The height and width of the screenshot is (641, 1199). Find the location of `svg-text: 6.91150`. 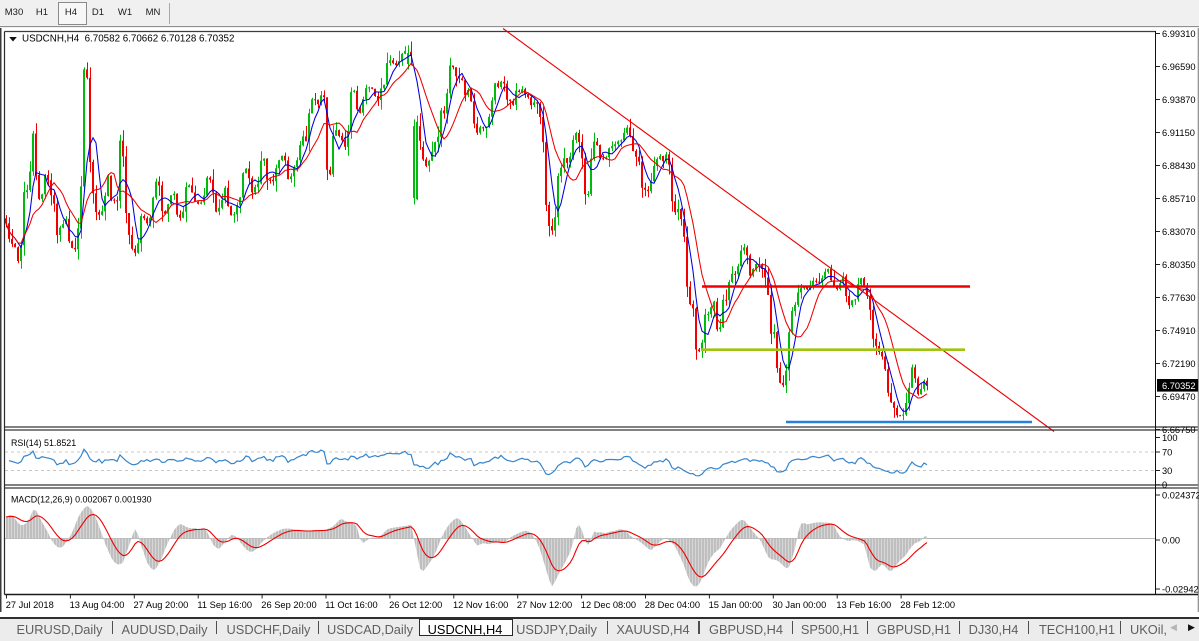

svg-text: 6.91150 is located at coordinates (1178, 133).